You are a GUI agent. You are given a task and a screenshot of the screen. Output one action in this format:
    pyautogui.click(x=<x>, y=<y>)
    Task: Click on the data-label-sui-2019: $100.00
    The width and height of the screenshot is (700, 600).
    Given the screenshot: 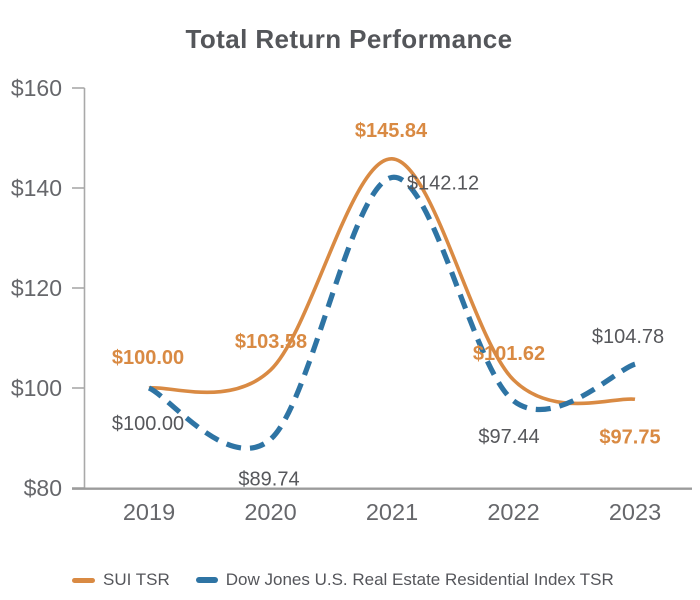 What is the action you would take?
    pyautogui.click(x=148, y=358)
    